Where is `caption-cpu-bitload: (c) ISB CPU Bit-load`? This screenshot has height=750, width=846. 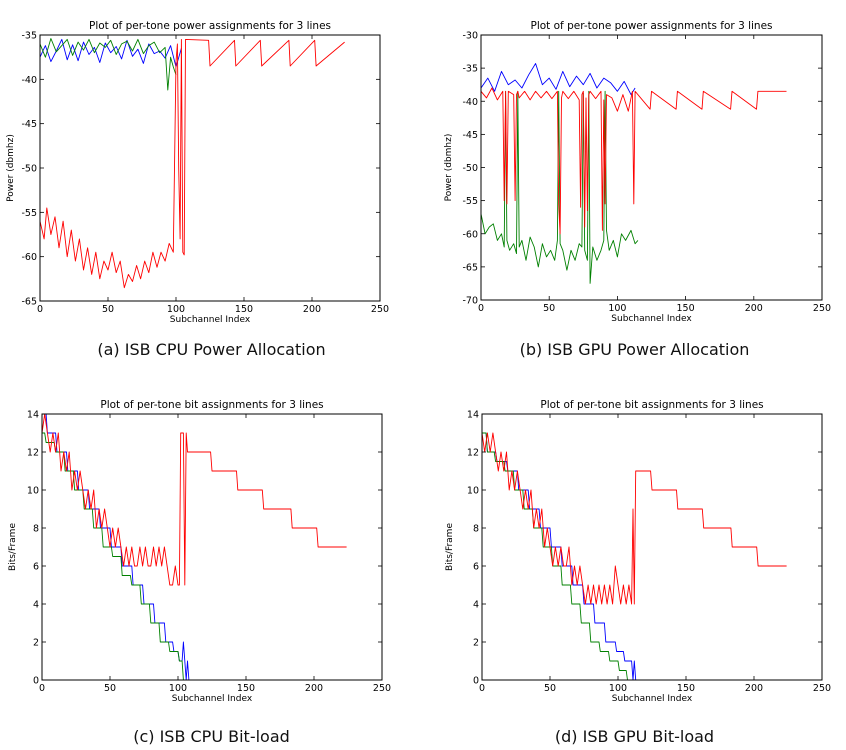 caption-cpu-bitload: (c) ISB CPU Bit-load is located at coordinates (211, 736).